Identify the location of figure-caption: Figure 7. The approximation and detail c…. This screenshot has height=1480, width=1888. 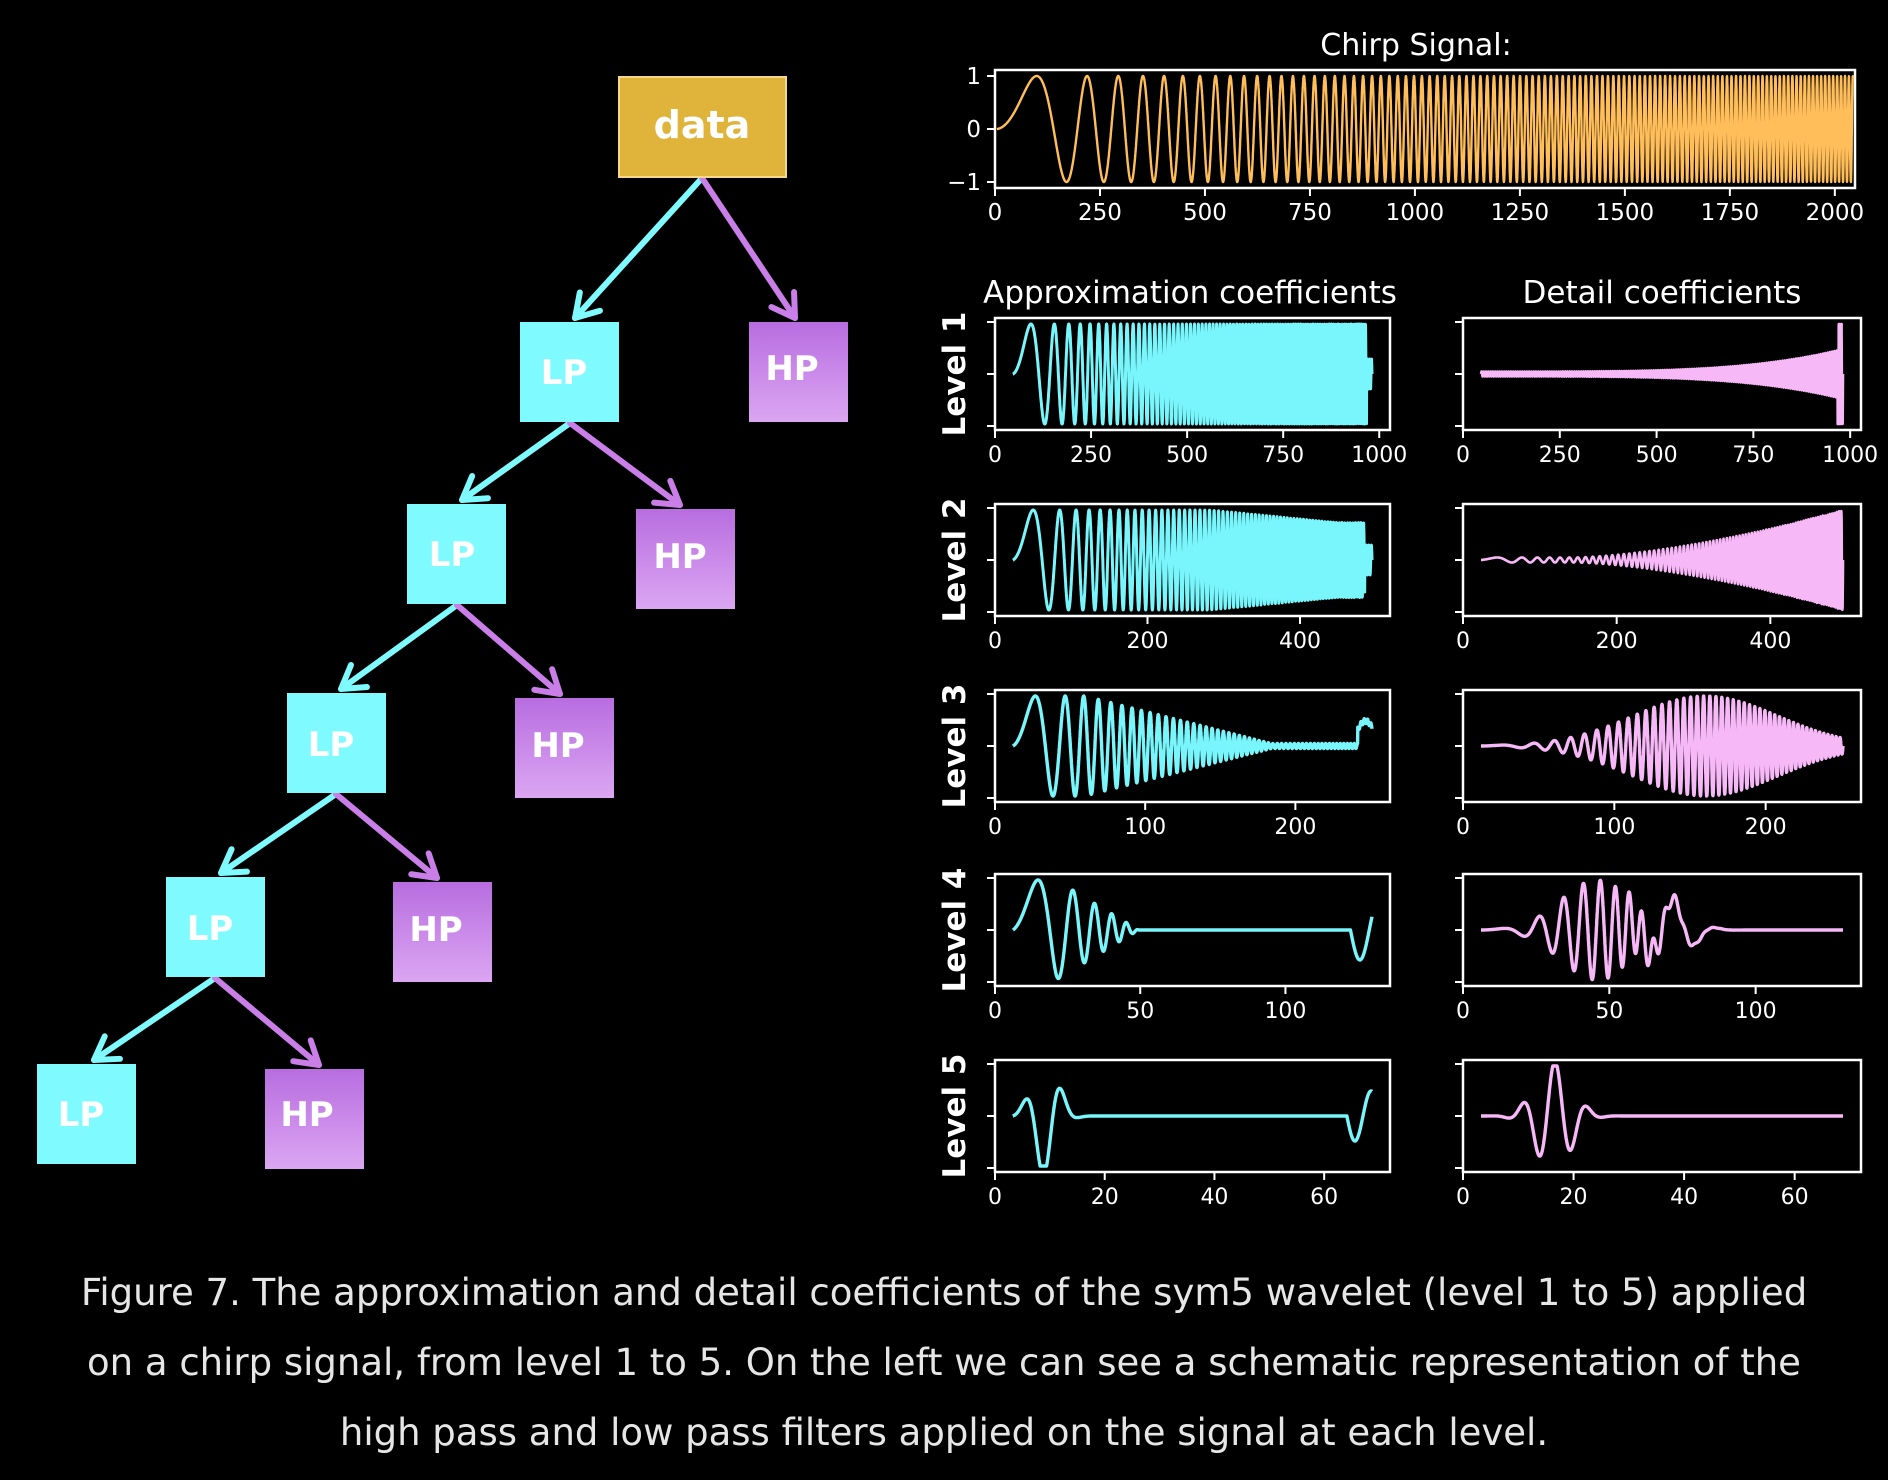
(944, 1362).